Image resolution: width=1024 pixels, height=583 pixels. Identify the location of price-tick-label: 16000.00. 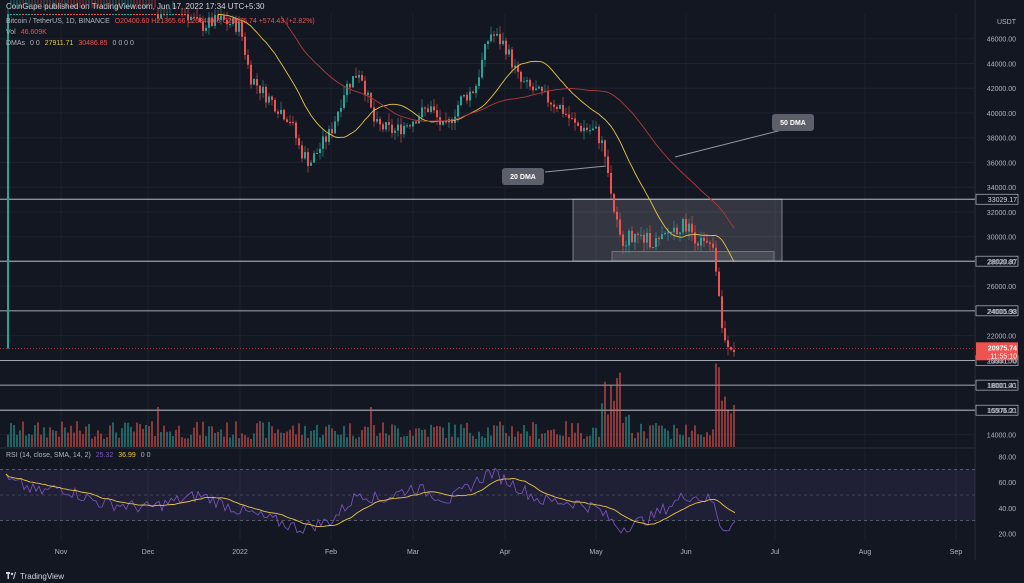
(1001, 411).